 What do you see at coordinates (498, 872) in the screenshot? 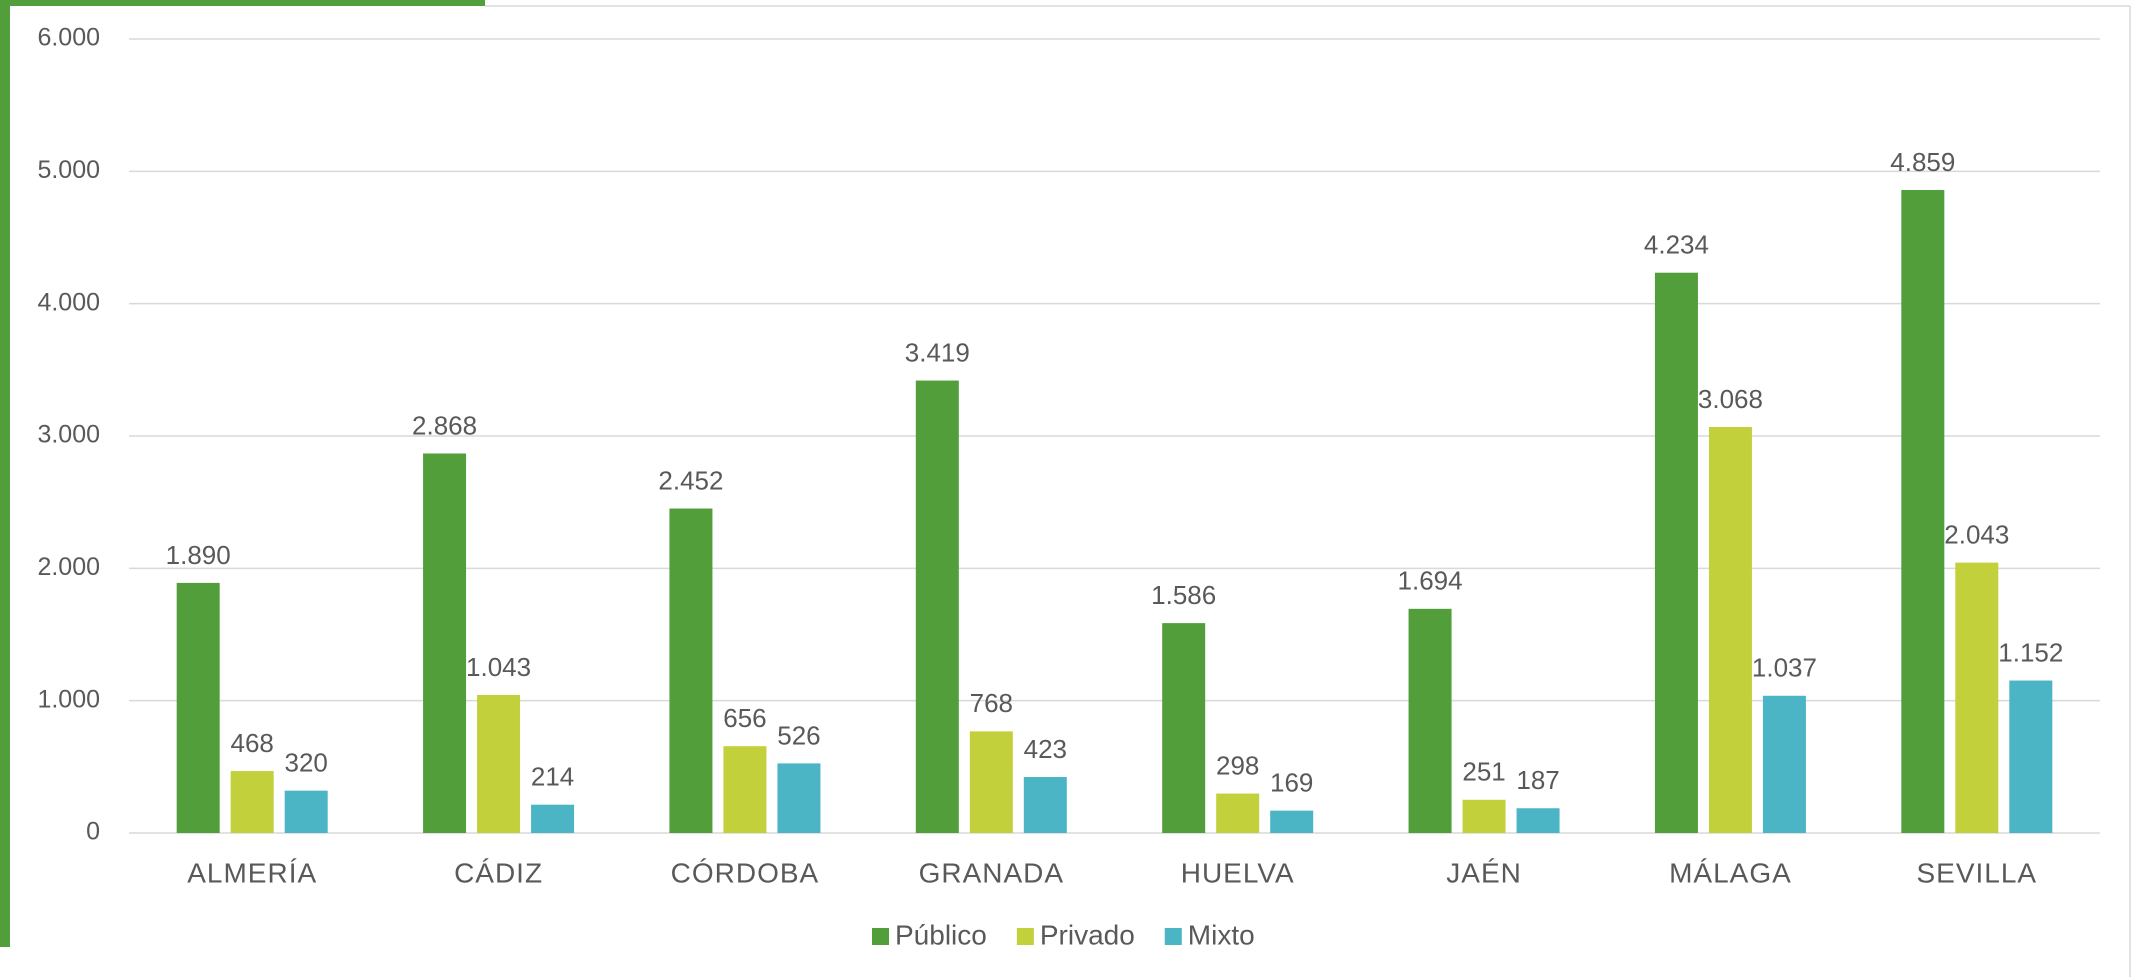
I see `x-tick-label: CÁDIZ` at bounding box center [498, 872].